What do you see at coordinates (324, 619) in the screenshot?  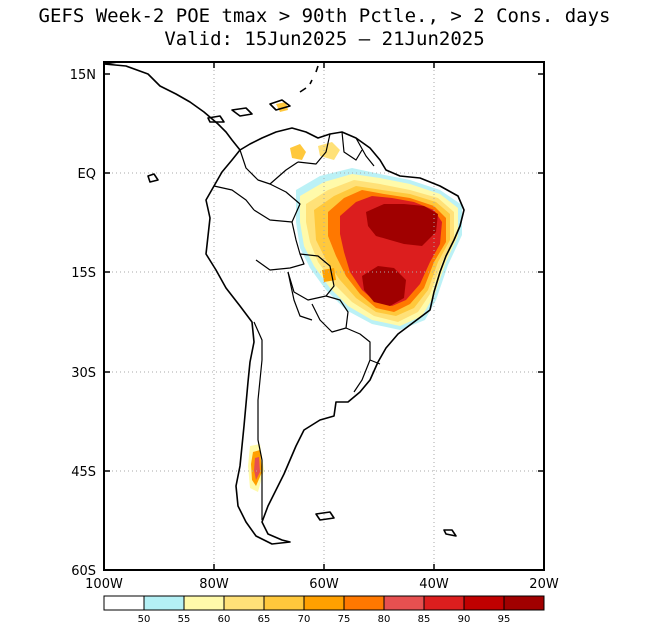 I see `legend-labels: 50 55 60 65 70 75 80 85 90 95` at bounding box center [324, 619].